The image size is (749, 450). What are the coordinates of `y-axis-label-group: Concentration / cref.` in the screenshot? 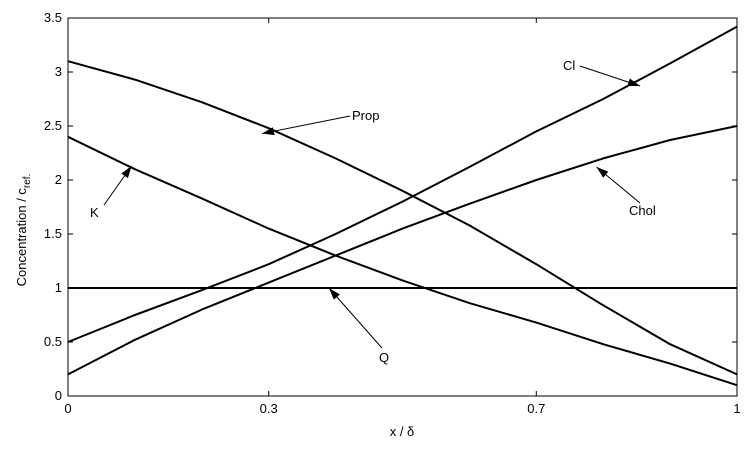 It's located at (23, 230).